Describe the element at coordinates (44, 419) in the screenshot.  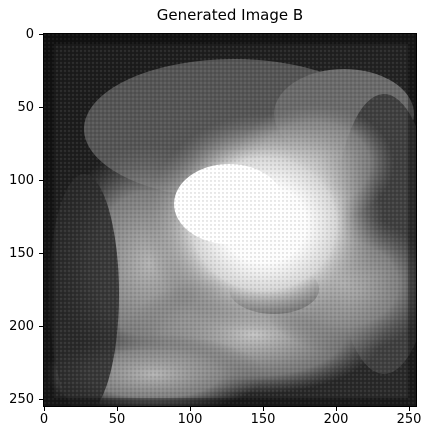
I see `x-tick-label: 0` at that location.